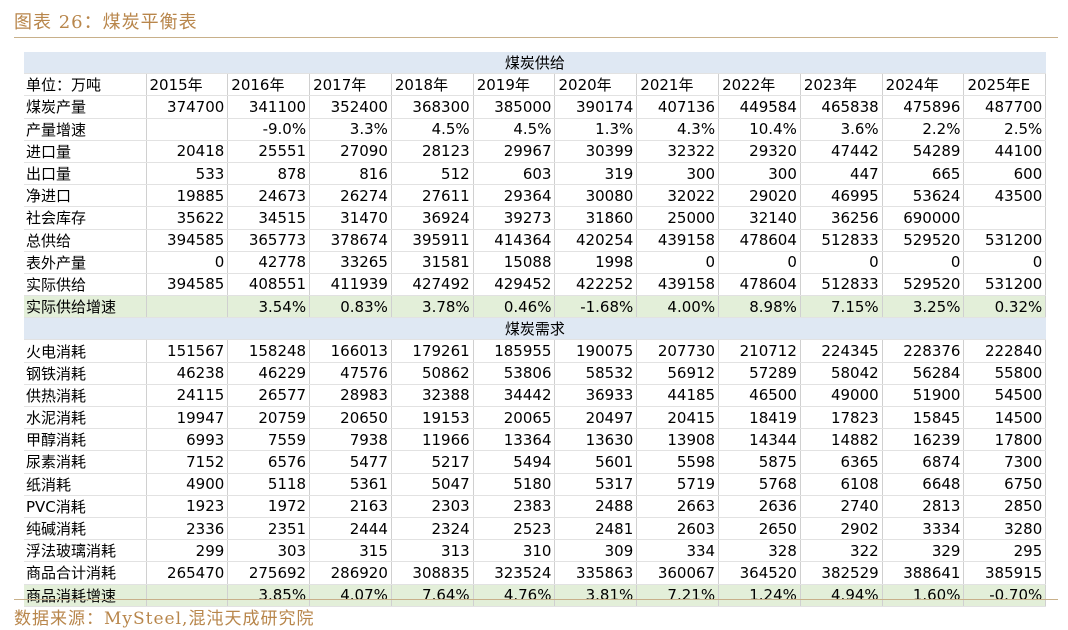 The width and height of the screenshot is (1068, 630). I want to click on table-cell: 7.64%, so click(432, 595).